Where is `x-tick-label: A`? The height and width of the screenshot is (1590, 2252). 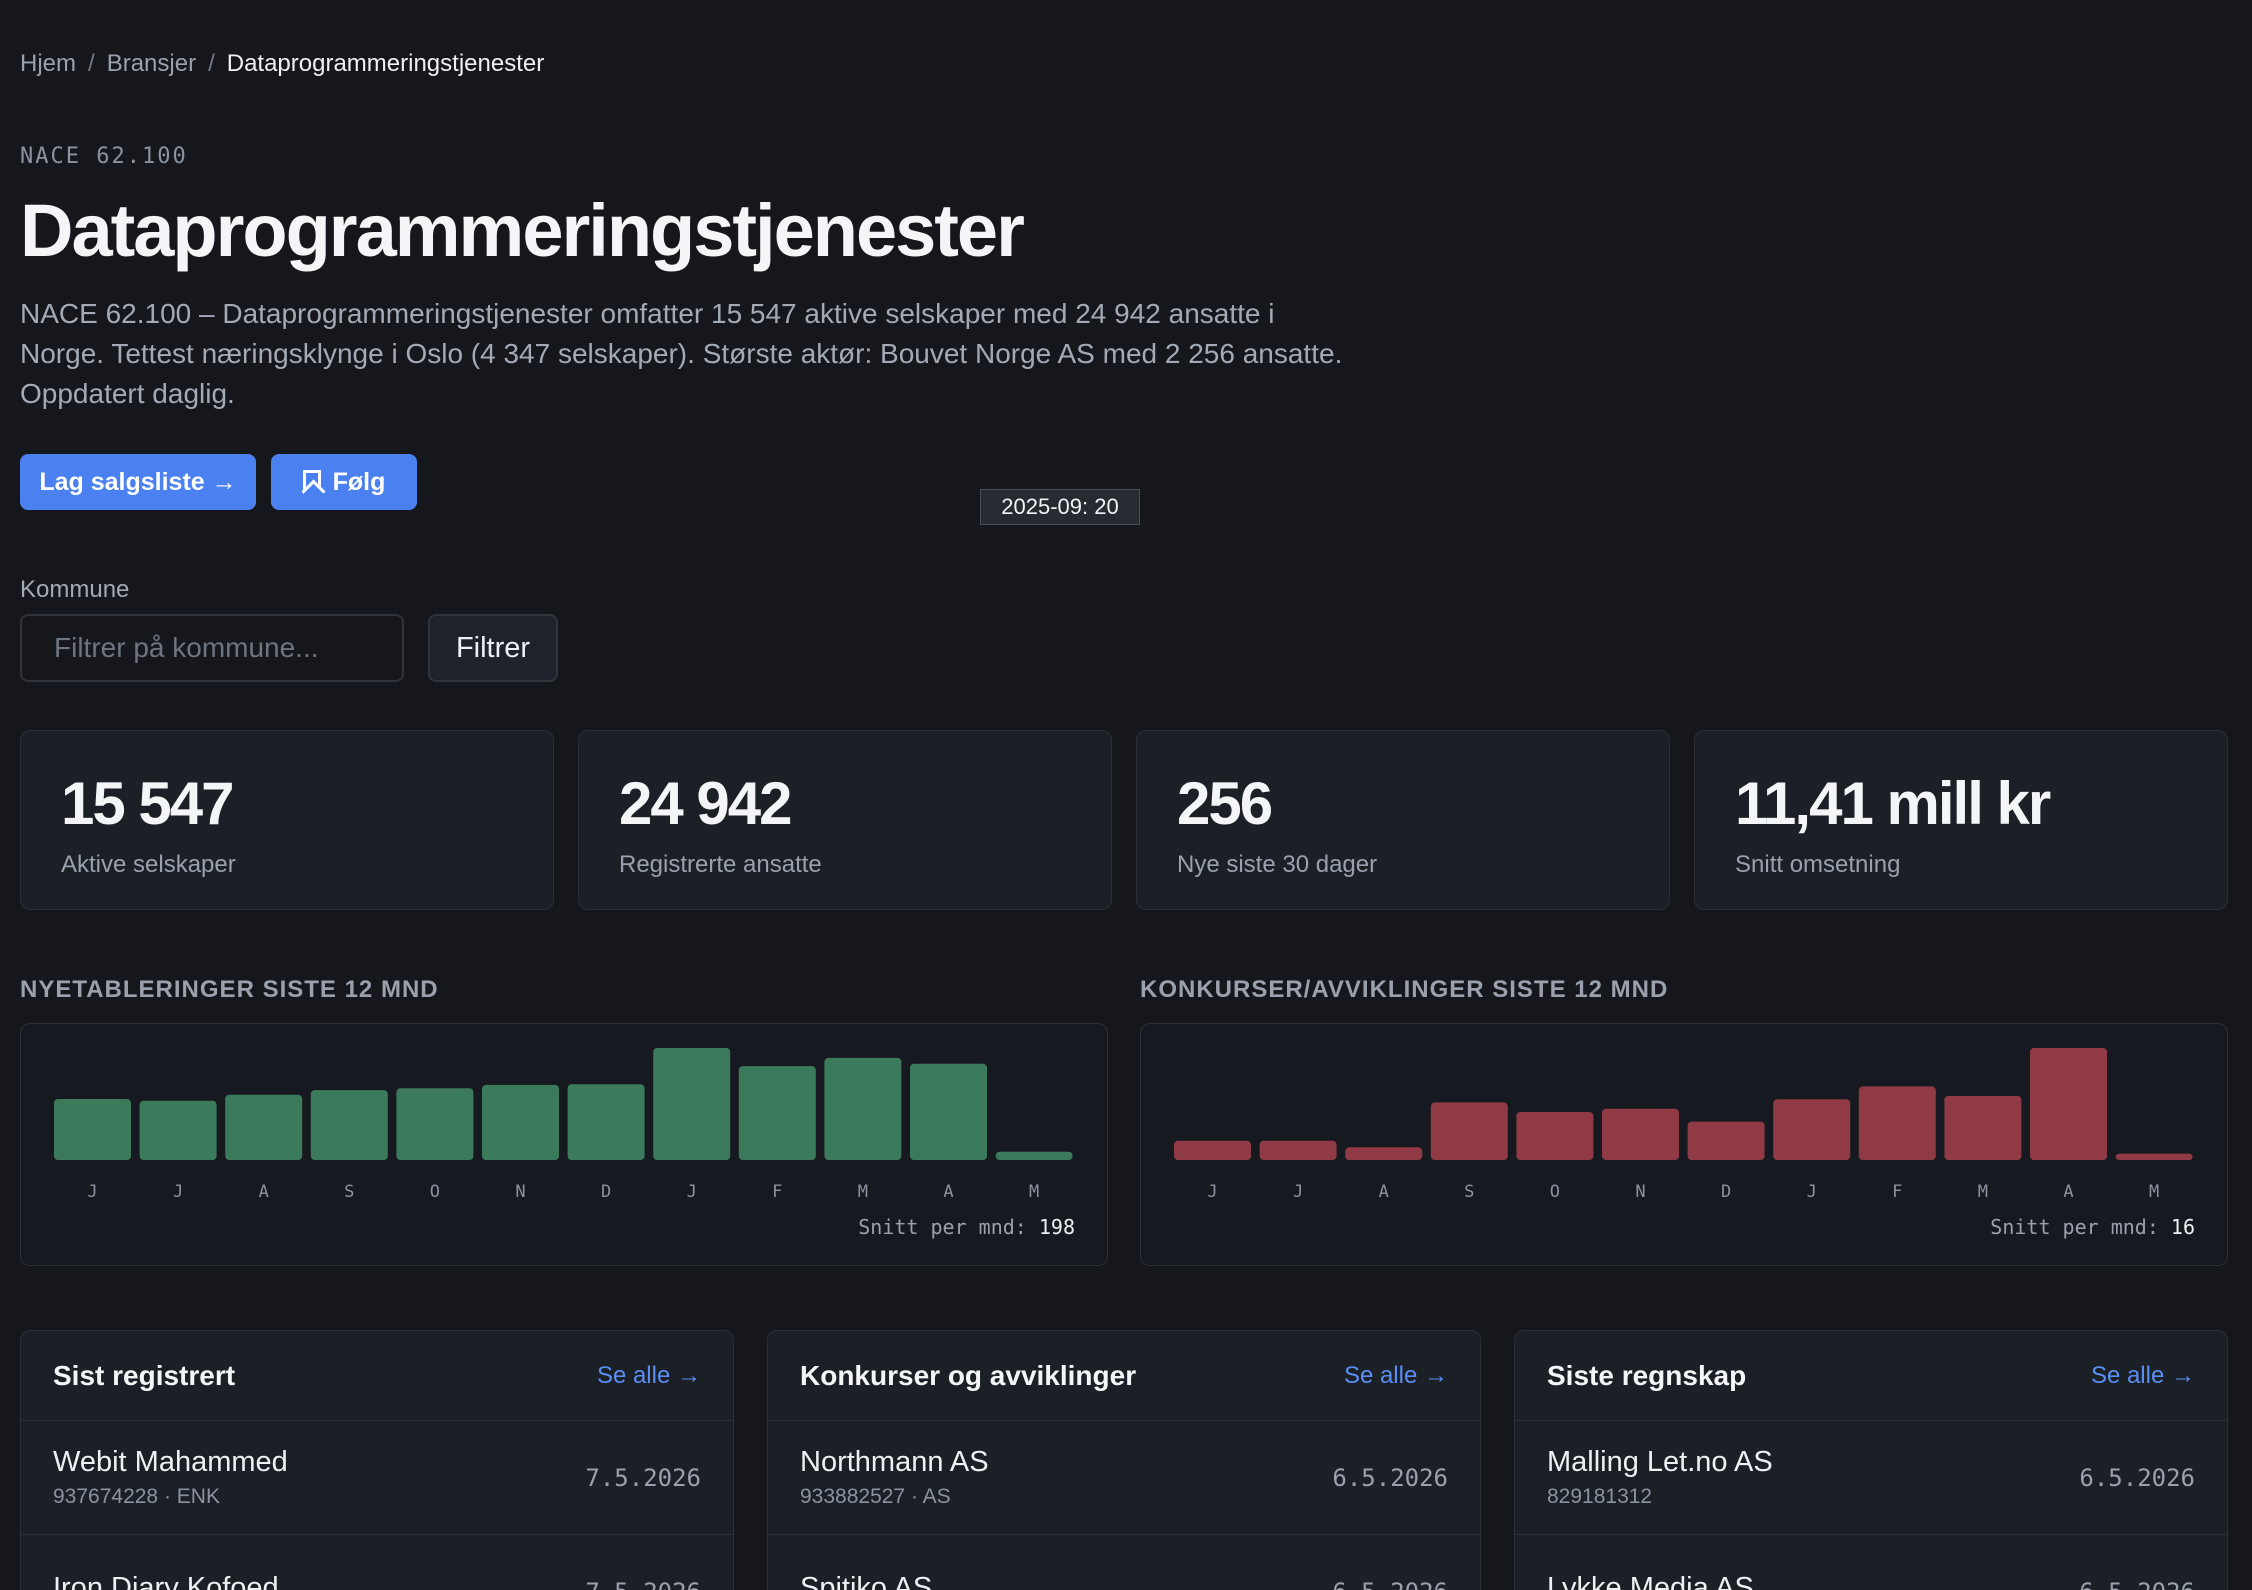
x-tick-label: A is located at coordinates (2068, 1192).